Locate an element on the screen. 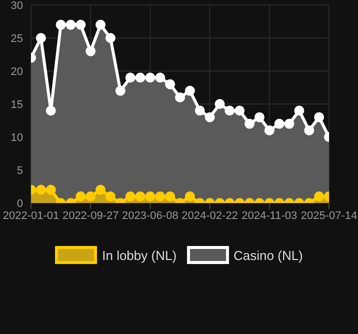 This screenshot has width=358, height=334. x-tick-label: 2024-11-03 is located at coordinates (270, 216).